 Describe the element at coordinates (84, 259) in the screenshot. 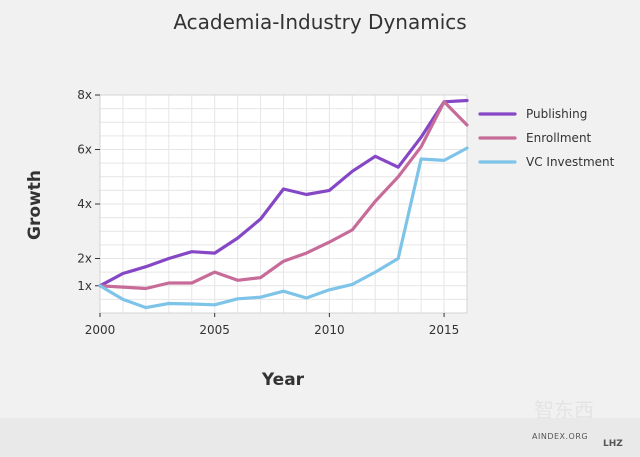

I see `y-tick-label: 2x` at that location.